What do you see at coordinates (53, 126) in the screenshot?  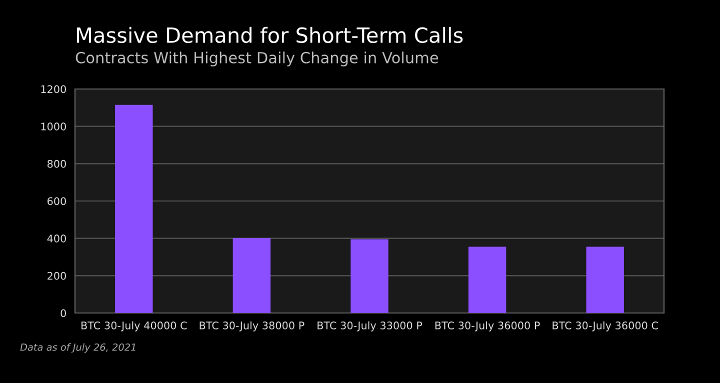 I see `y-tick-label: 1000` at bounding box center [53, 126].